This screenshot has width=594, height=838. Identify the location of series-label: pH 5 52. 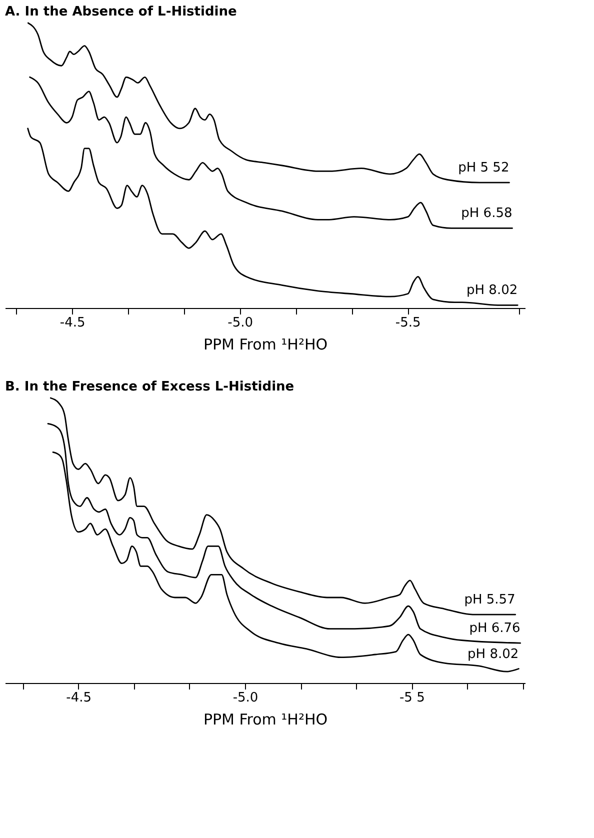
(484, 168).